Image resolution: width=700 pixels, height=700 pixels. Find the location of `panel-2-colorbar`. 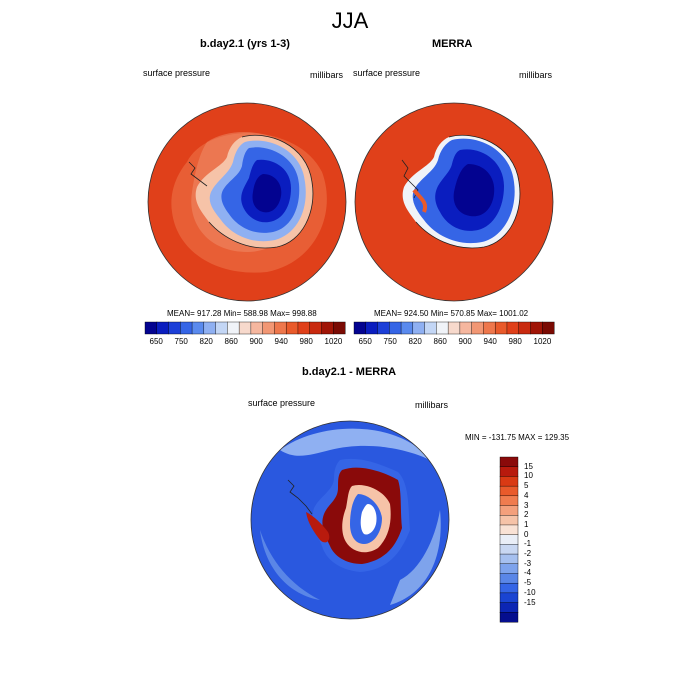

panel-2-colorbar is located at coordinates (454, 328).